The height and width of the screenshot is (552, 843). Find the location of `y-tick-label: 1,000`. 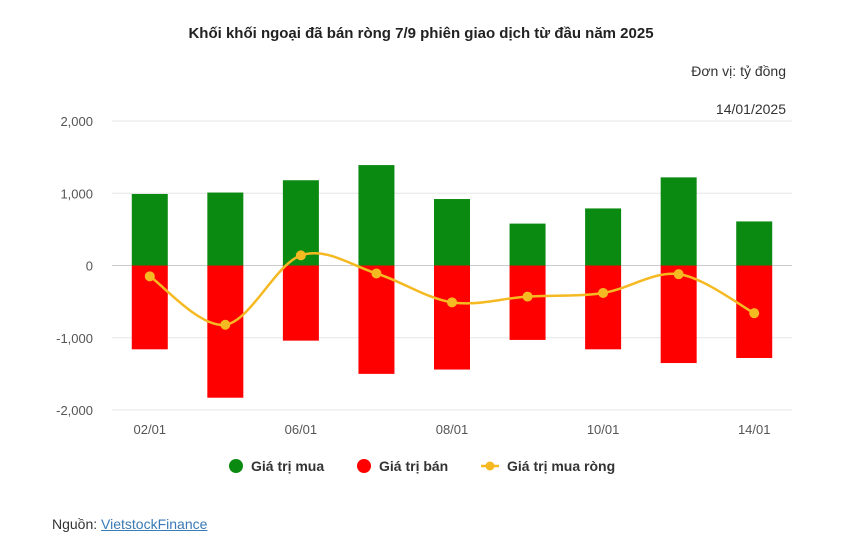

y-tick-label: 1,000 is located at coordinates (76, 193).